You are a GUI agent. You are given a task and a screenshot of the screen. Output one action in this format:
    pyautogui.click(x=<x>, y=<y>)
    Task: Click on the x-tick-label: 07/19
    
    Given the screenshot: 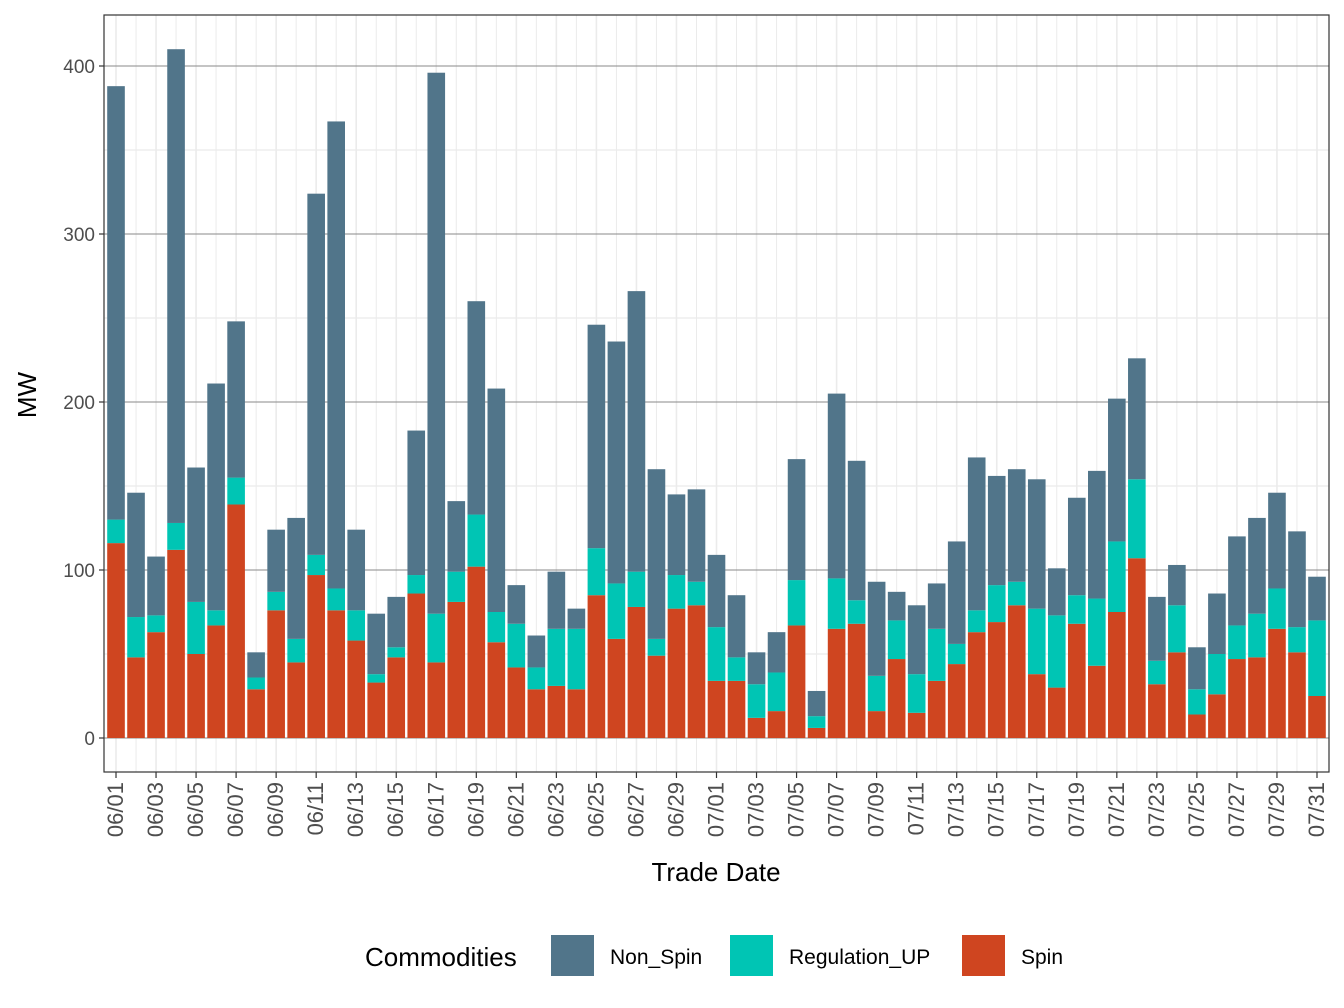 What is the action you would take?
    pyautogui.click(x=1076, y=809)
    